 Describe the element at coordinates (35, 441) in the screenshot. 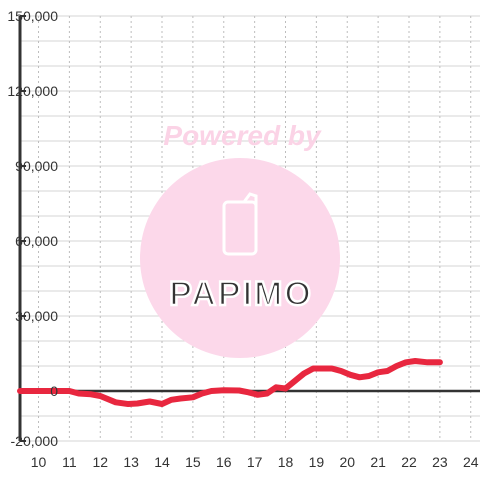

I see `y-tick-label: -20,000` at that location.